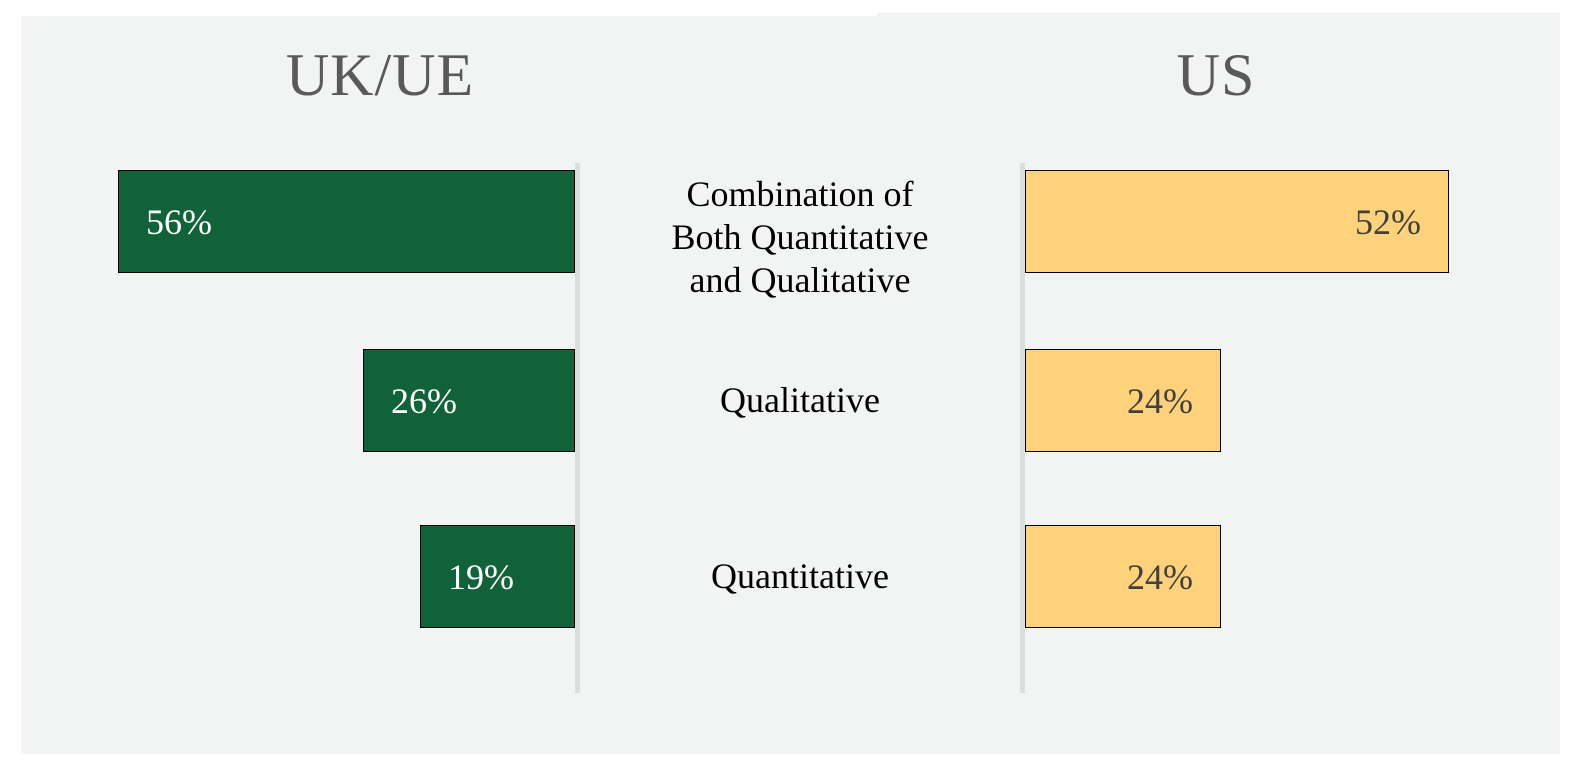 This screenshot has height=777, width=1579. What do you see at coordinates (1022, 428) in the screenshot?
I see `right-chart-axis-line` at bounding box center [1022, 428].